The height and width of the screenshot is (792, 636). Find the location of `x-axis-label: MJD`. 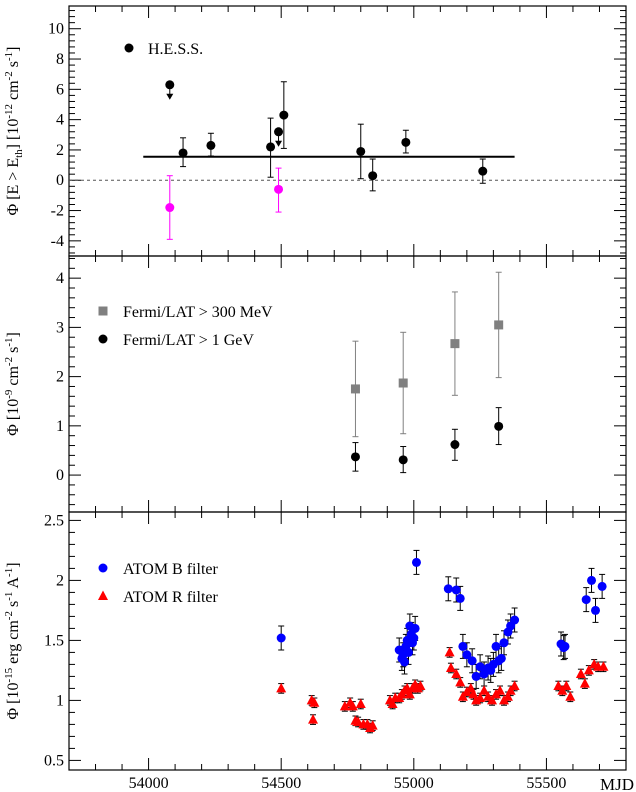

x-axis-label: MJD is located at coordinates (617, 783).